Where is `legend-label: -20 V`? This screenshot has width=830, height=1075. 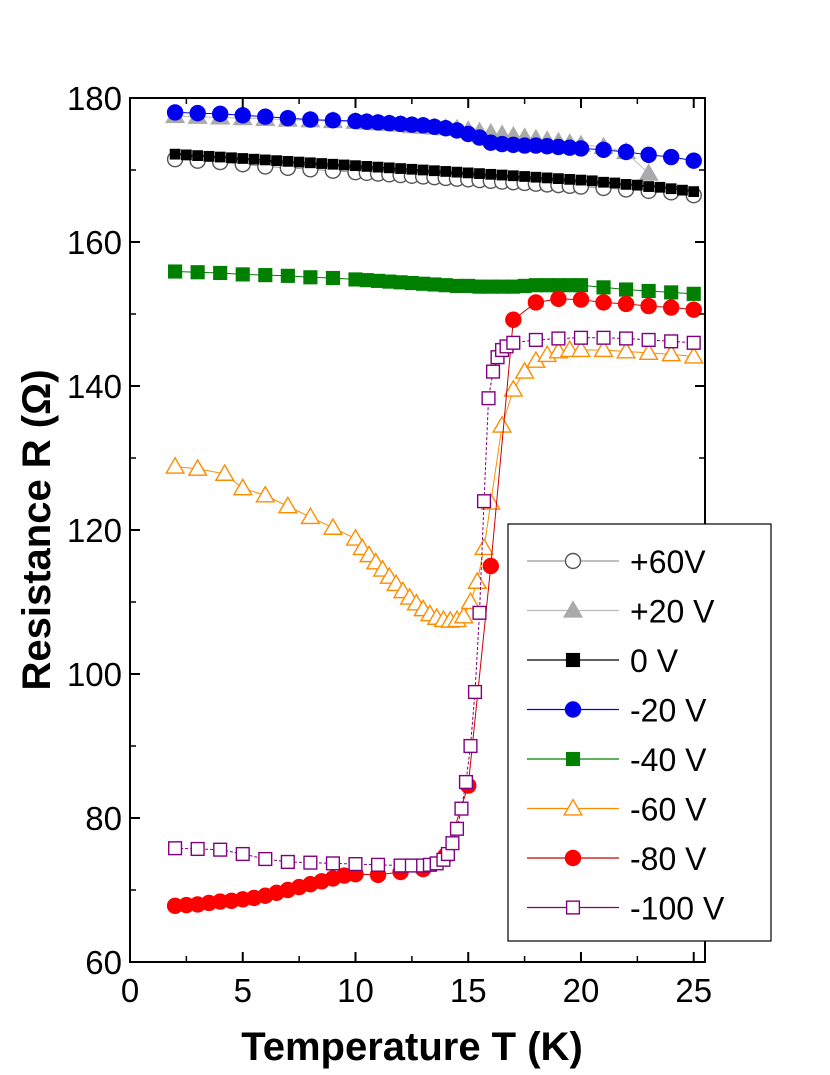
legend-label: -20 V is located at coordinates (668, 711).